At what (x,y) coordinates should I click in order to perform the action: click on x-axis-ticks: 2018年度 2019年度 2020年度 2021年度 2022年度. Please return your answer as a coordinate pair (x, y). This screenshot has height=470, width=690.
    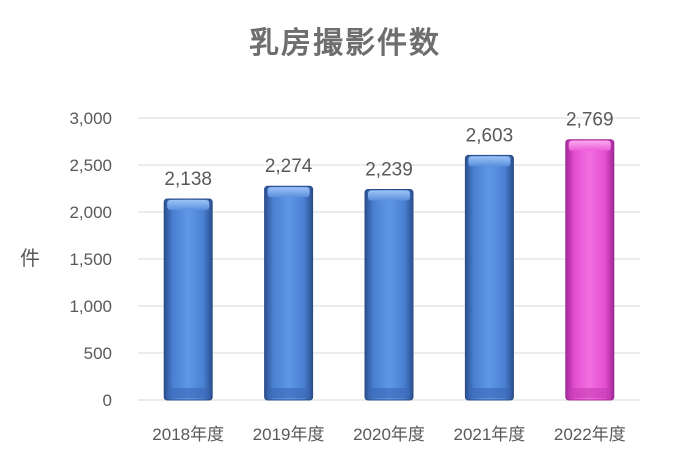
    Looking at the image, I should click on (388, 434).